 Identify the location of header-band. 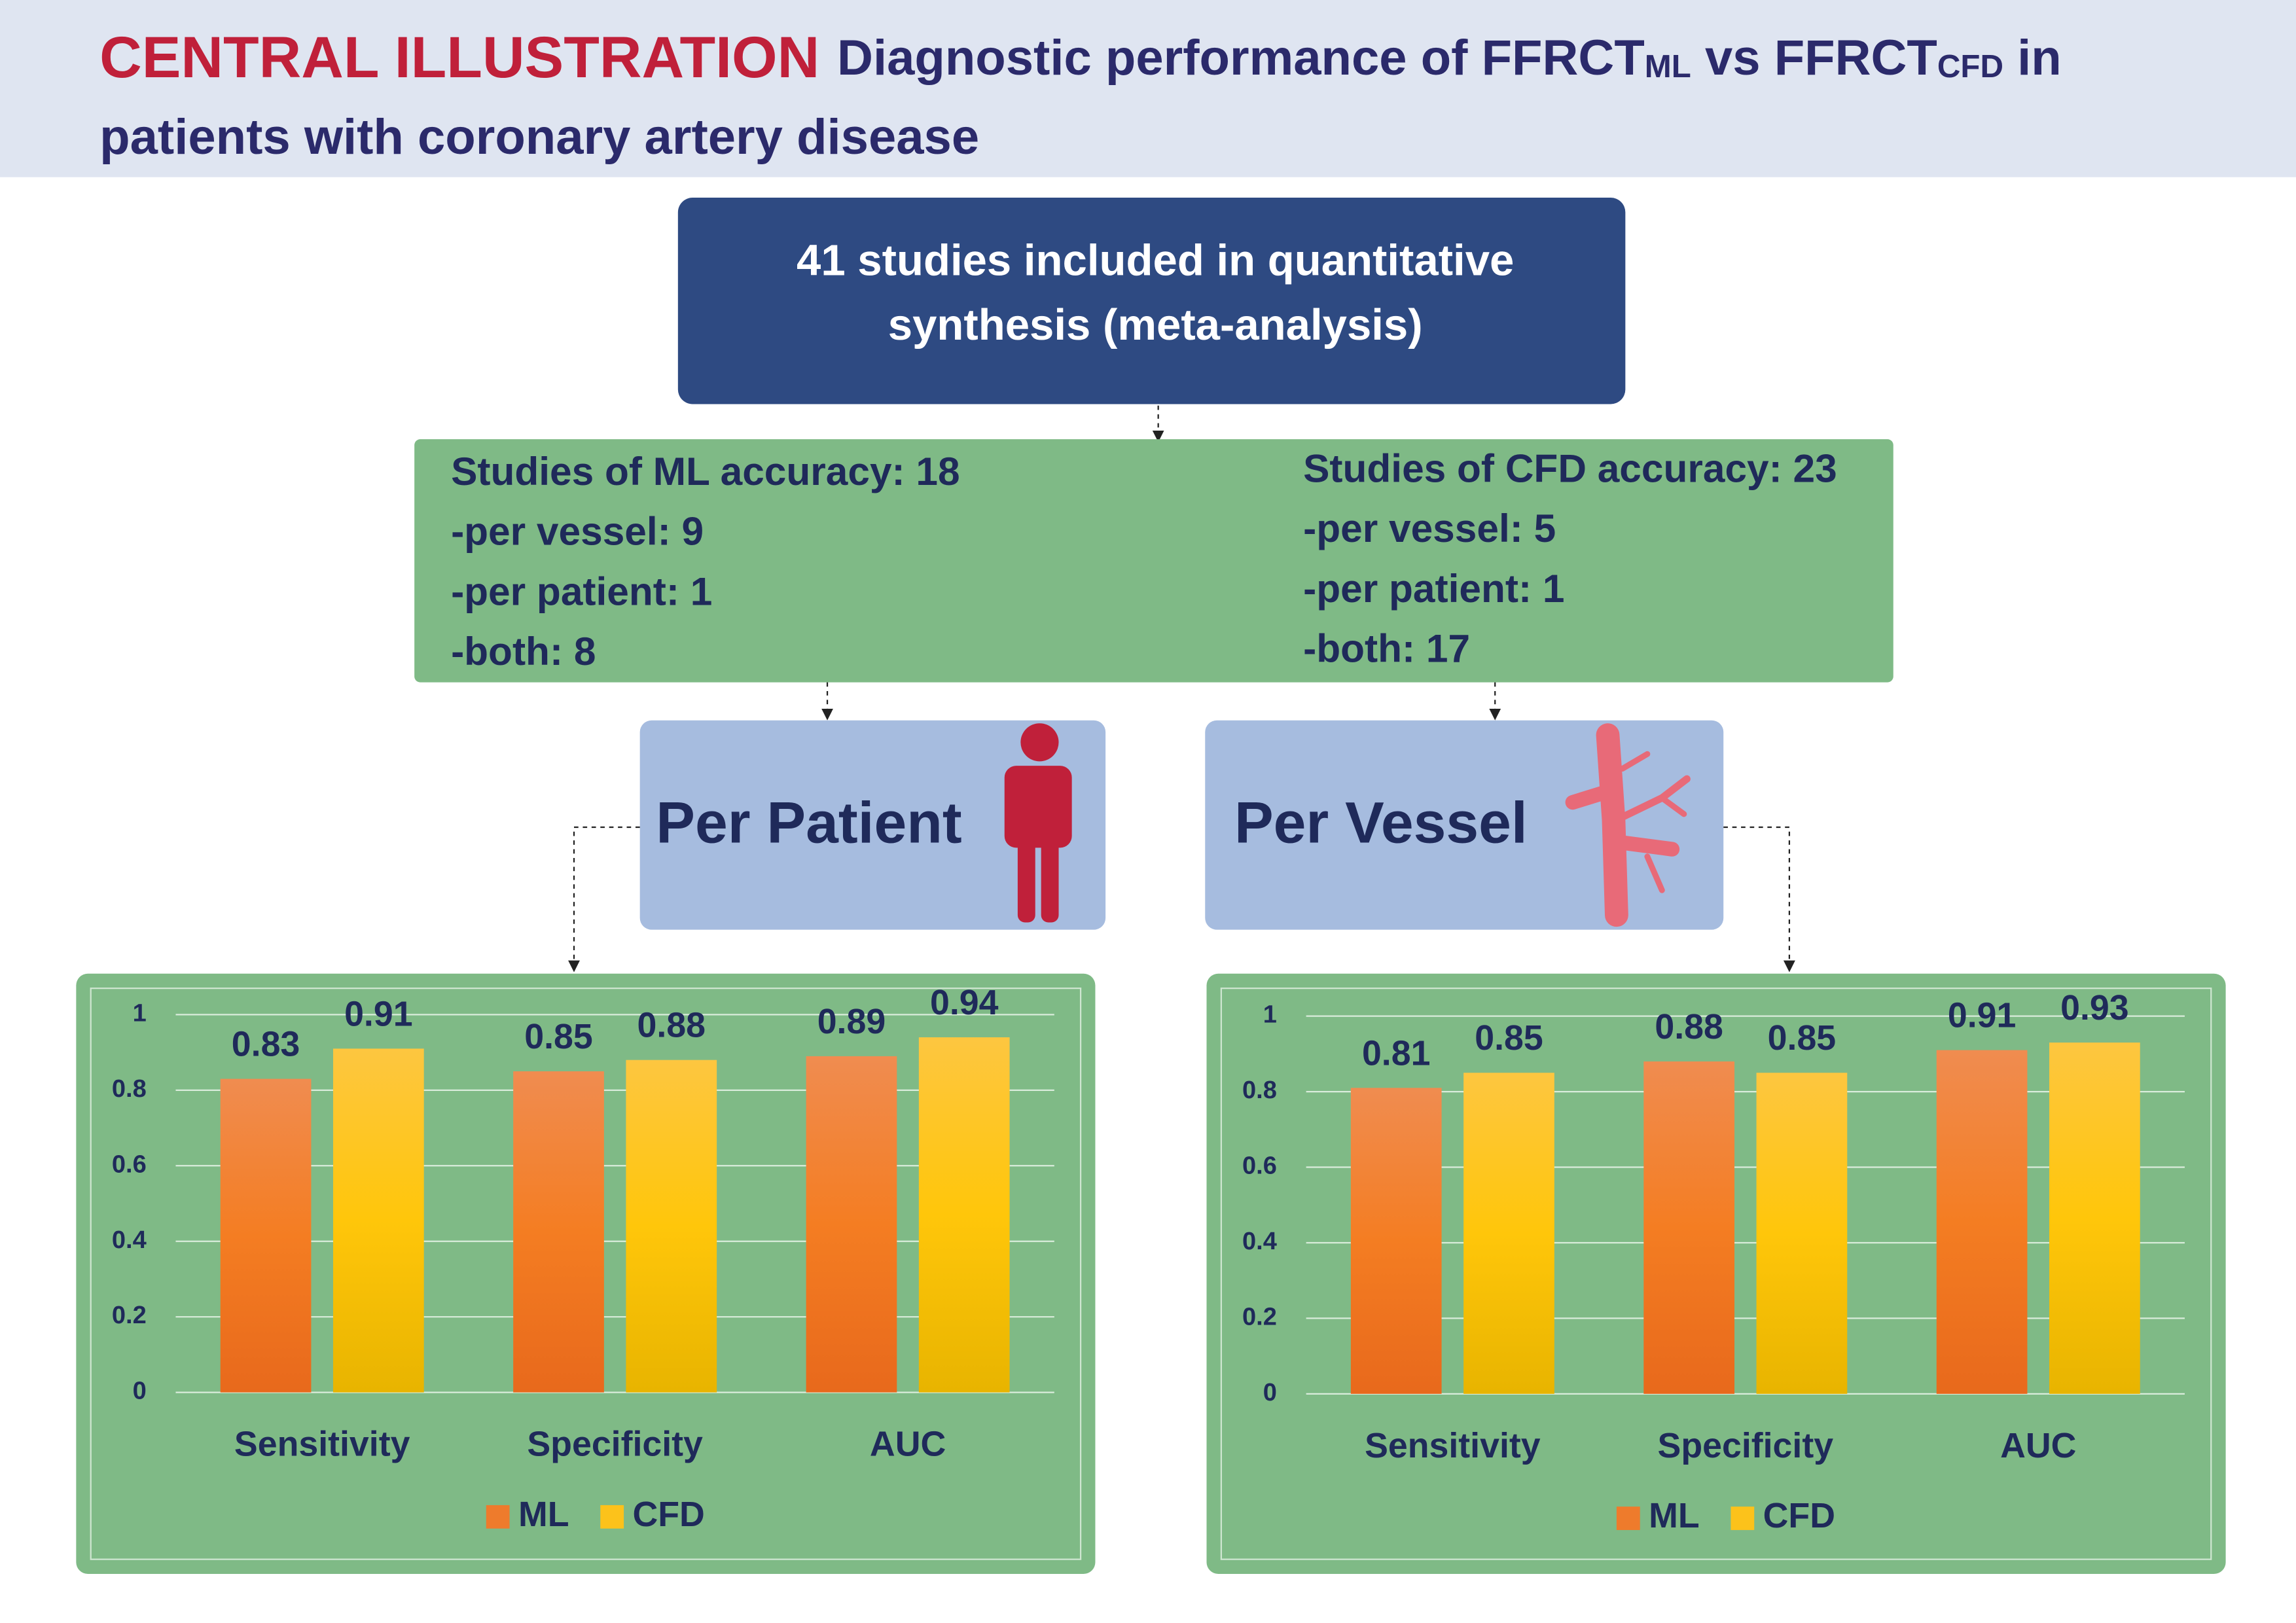
(1148, 88).